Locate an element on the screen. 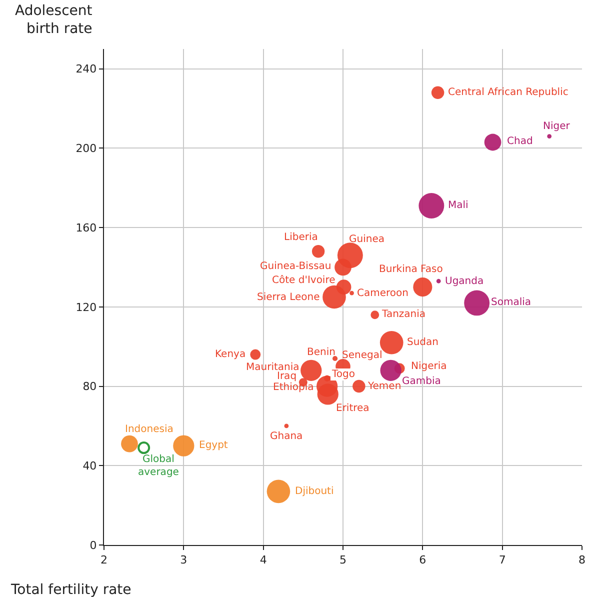 This screenshot has height=597, width=596. data-label: Mali is located at coordinates (458, 205).